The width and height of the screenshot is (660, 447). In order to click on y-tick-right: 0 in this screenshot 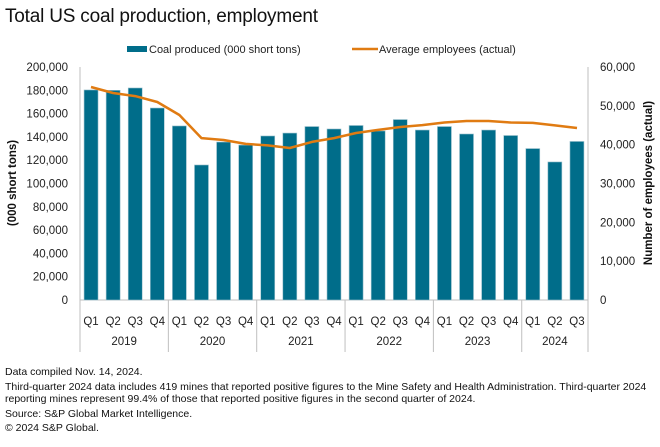, I will do `click(603, 301)`.